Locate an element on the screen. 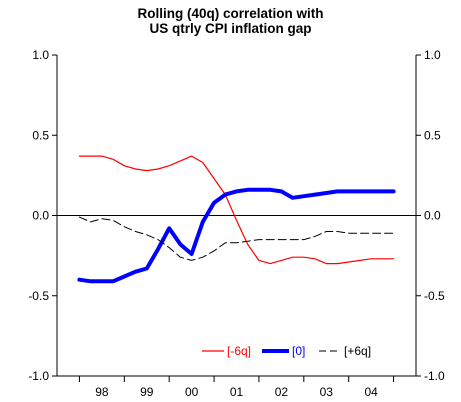 This screenshot has height=402, width=461. x-tick-label: 01 is located at coordinates (237, 392).